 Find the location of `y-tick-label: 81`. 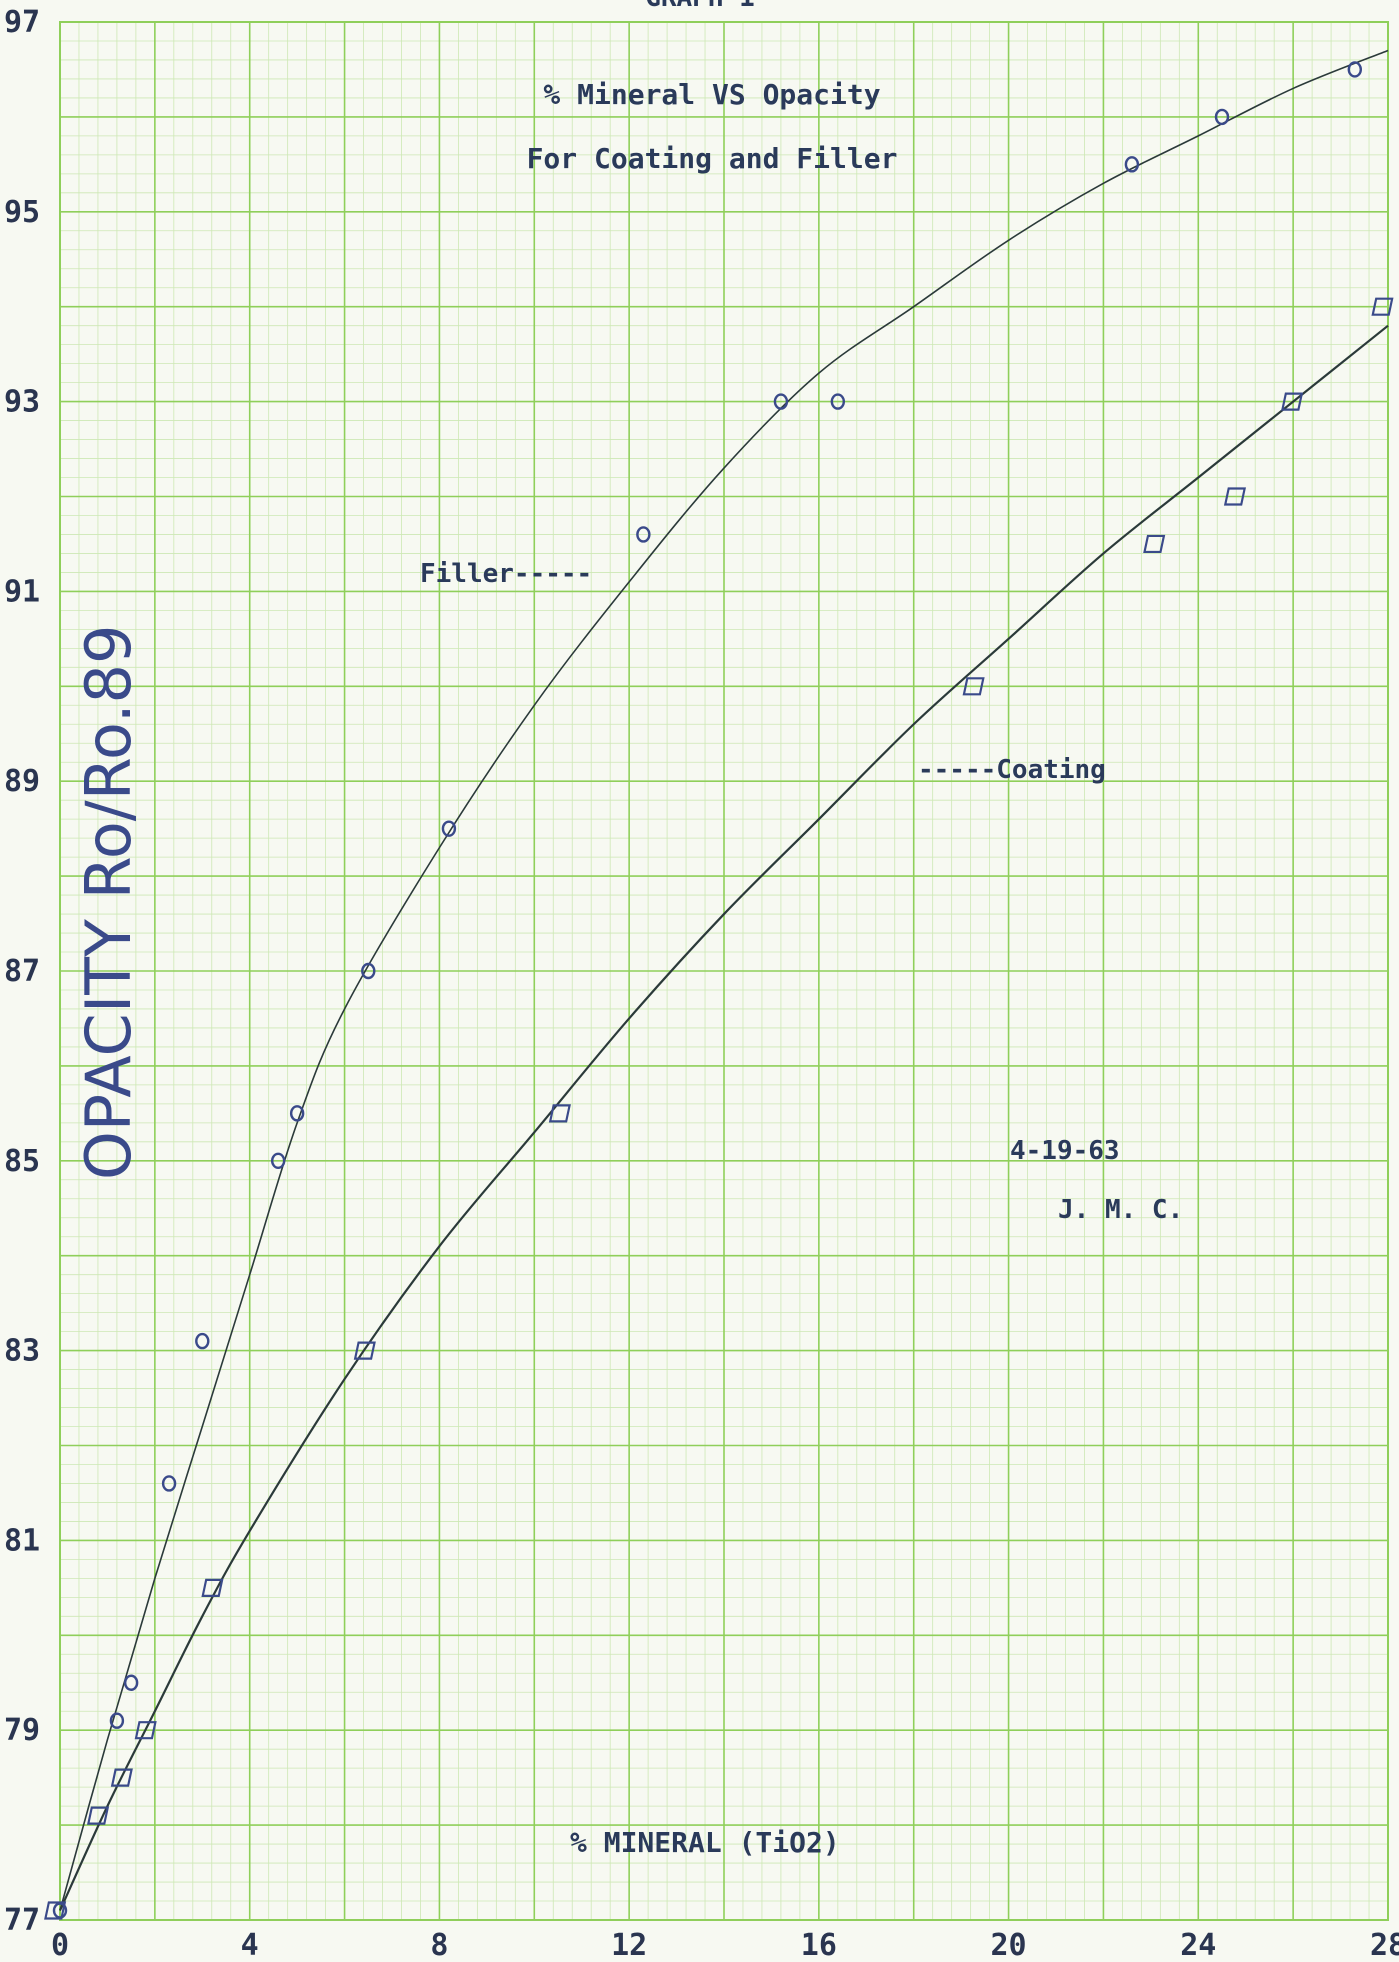

y-tick-label: 81 is located at coordinates (22, 1540).